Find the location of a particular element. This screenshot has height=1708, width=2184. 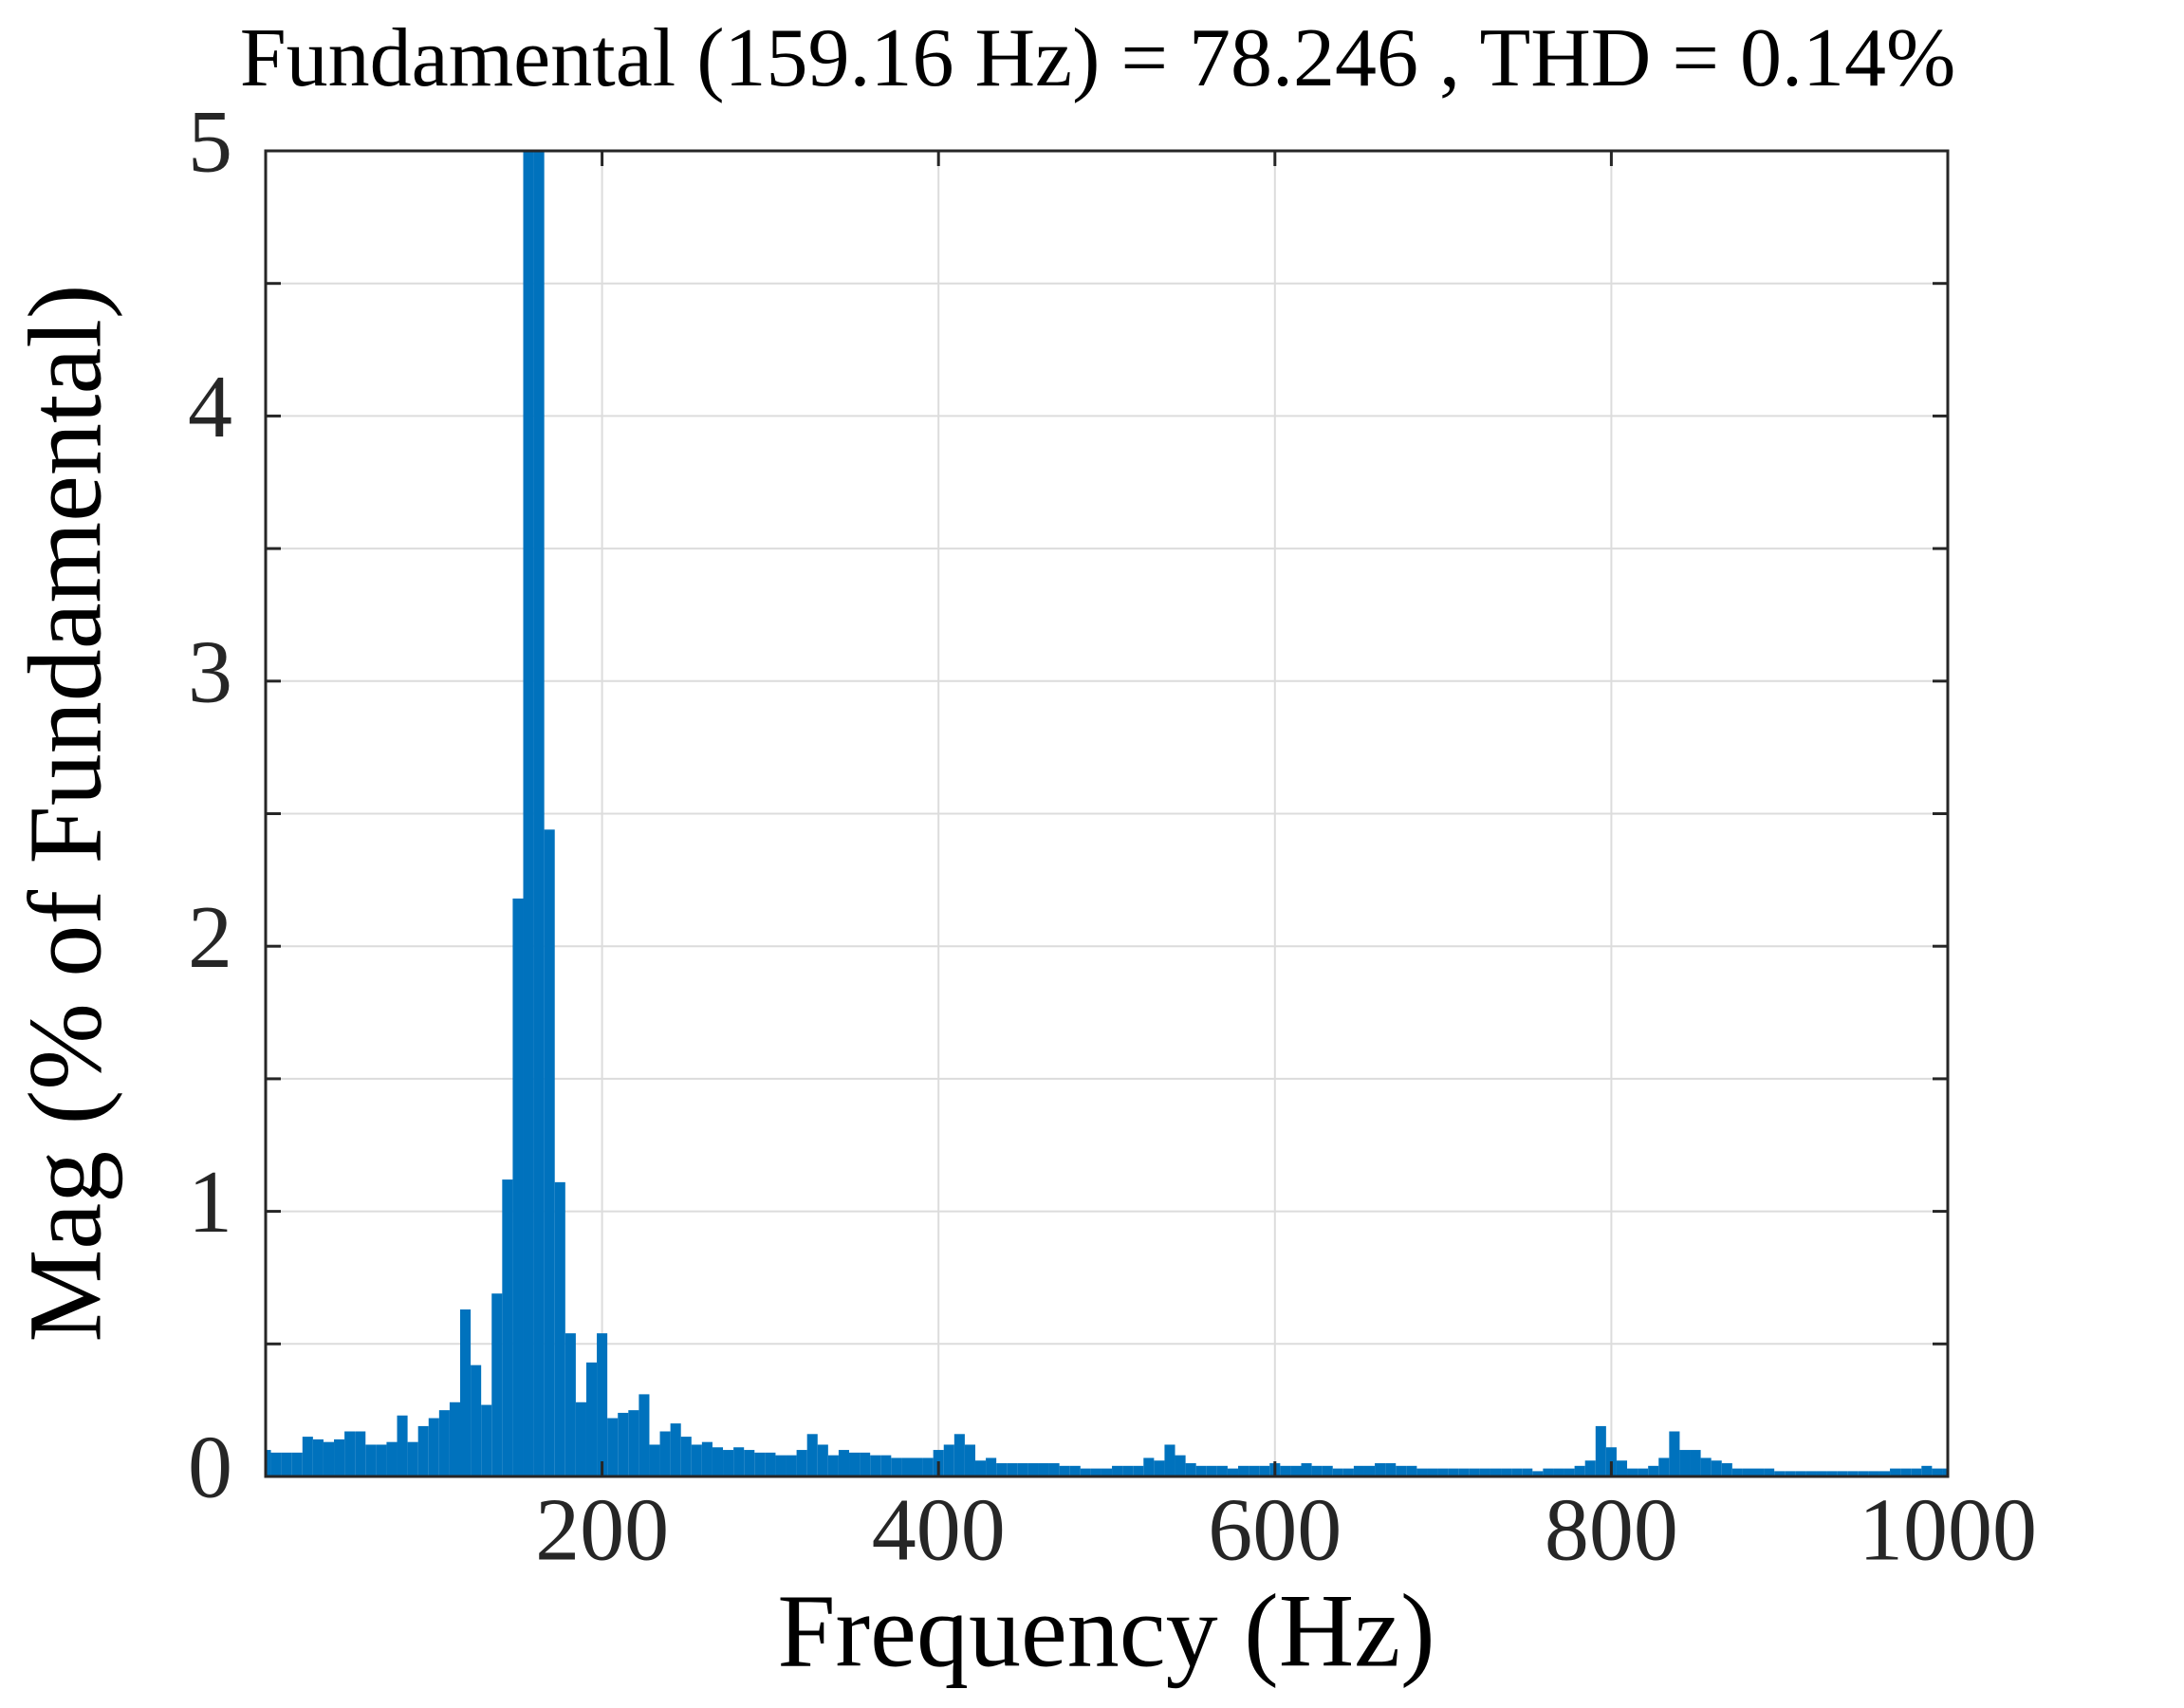

y-tick-label: 1 is located at coordinates (210, 1202).